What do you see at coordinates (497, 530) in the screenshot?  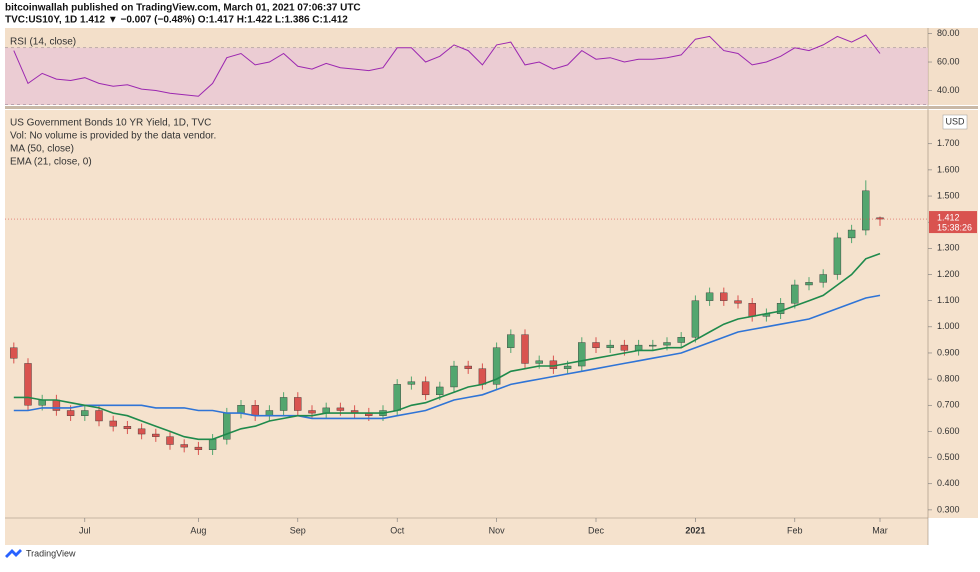 I see `x-tick-label: Nov` at bounding box center [497, 530].